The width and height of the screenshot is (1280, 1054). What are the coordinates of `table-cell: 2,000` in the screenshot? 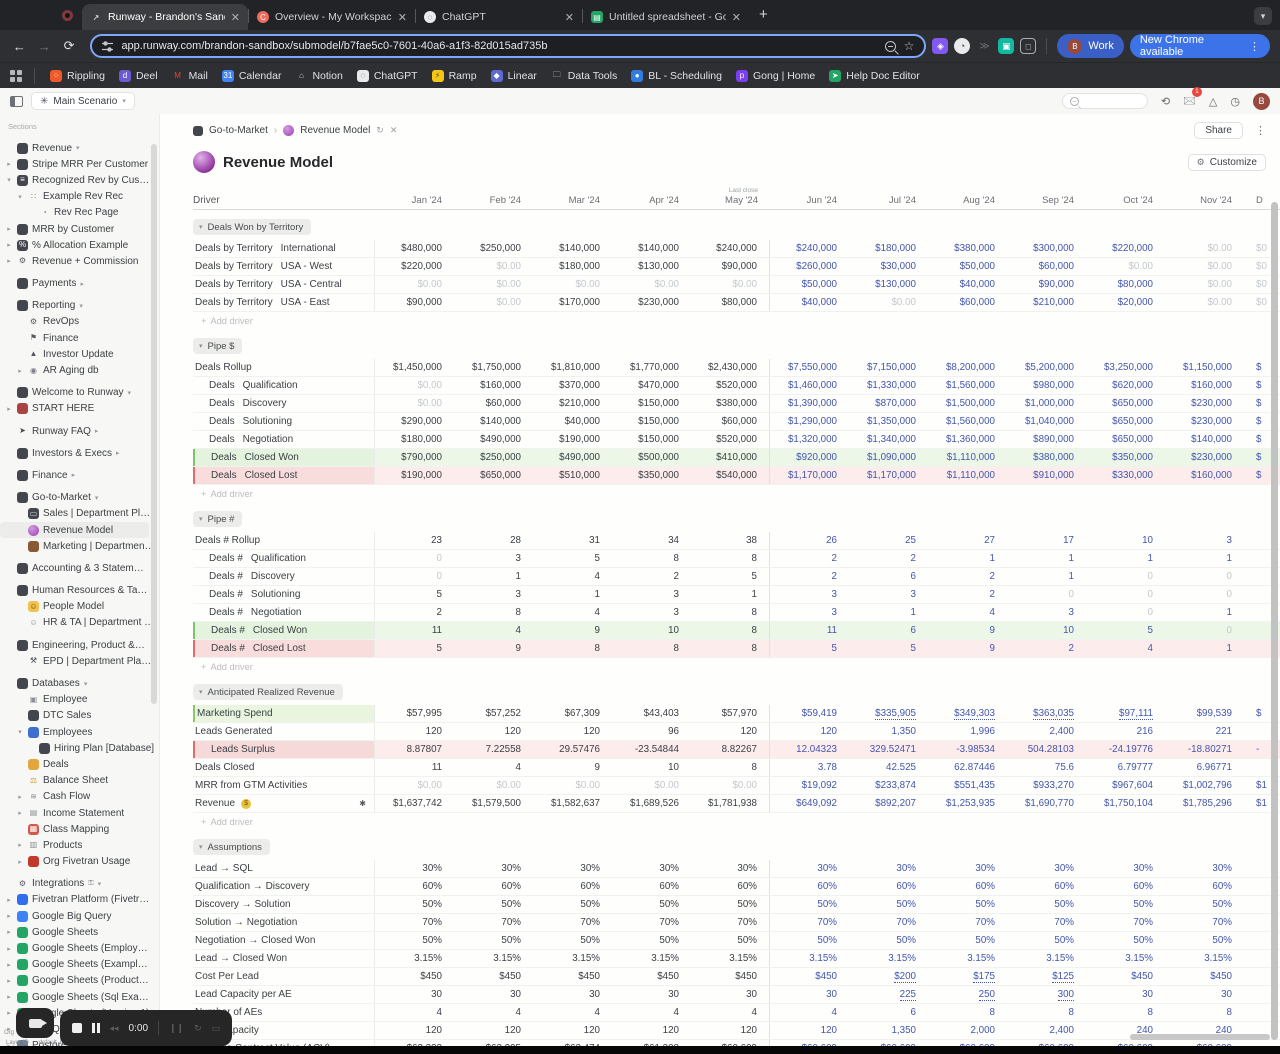 It's located at (982, 1030).